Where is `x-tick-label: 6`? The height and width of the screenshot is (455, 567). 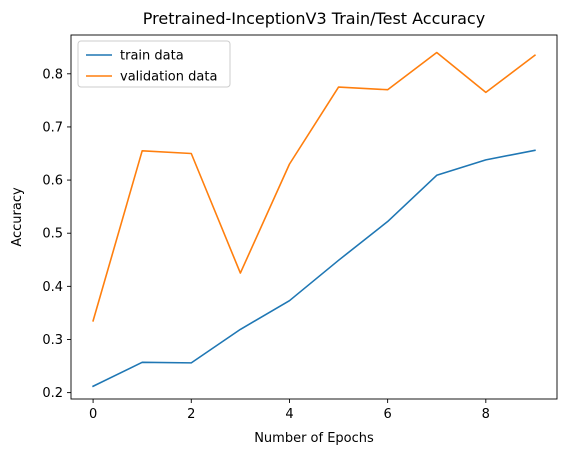 x-tick-label: 6 is located at coordinates (387, 414).